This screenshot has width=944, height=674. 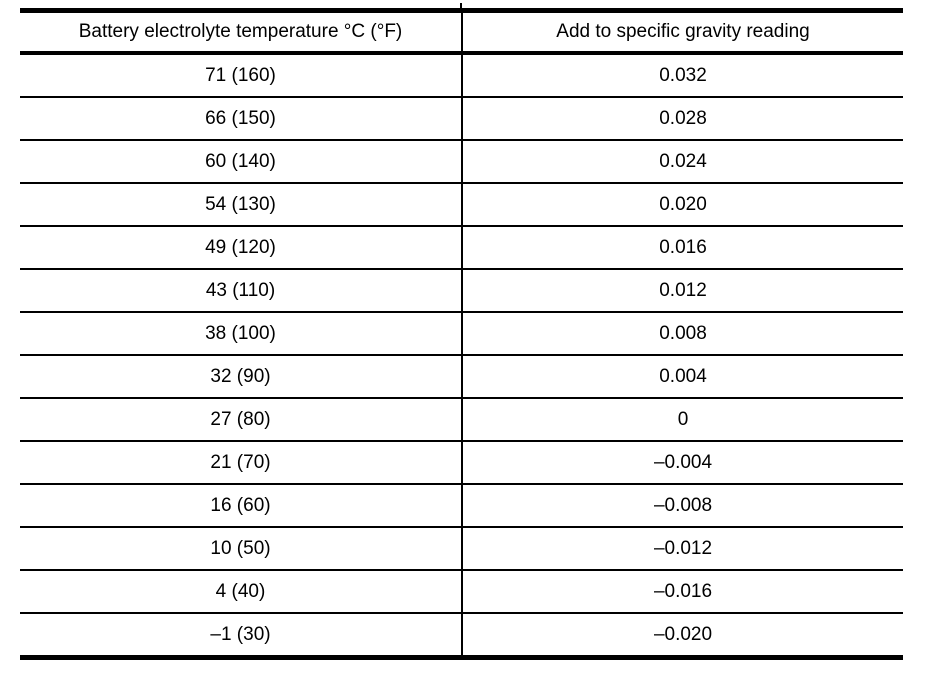 I want to click on table-row: 27 (80) 0, so click(x=461, y=420).